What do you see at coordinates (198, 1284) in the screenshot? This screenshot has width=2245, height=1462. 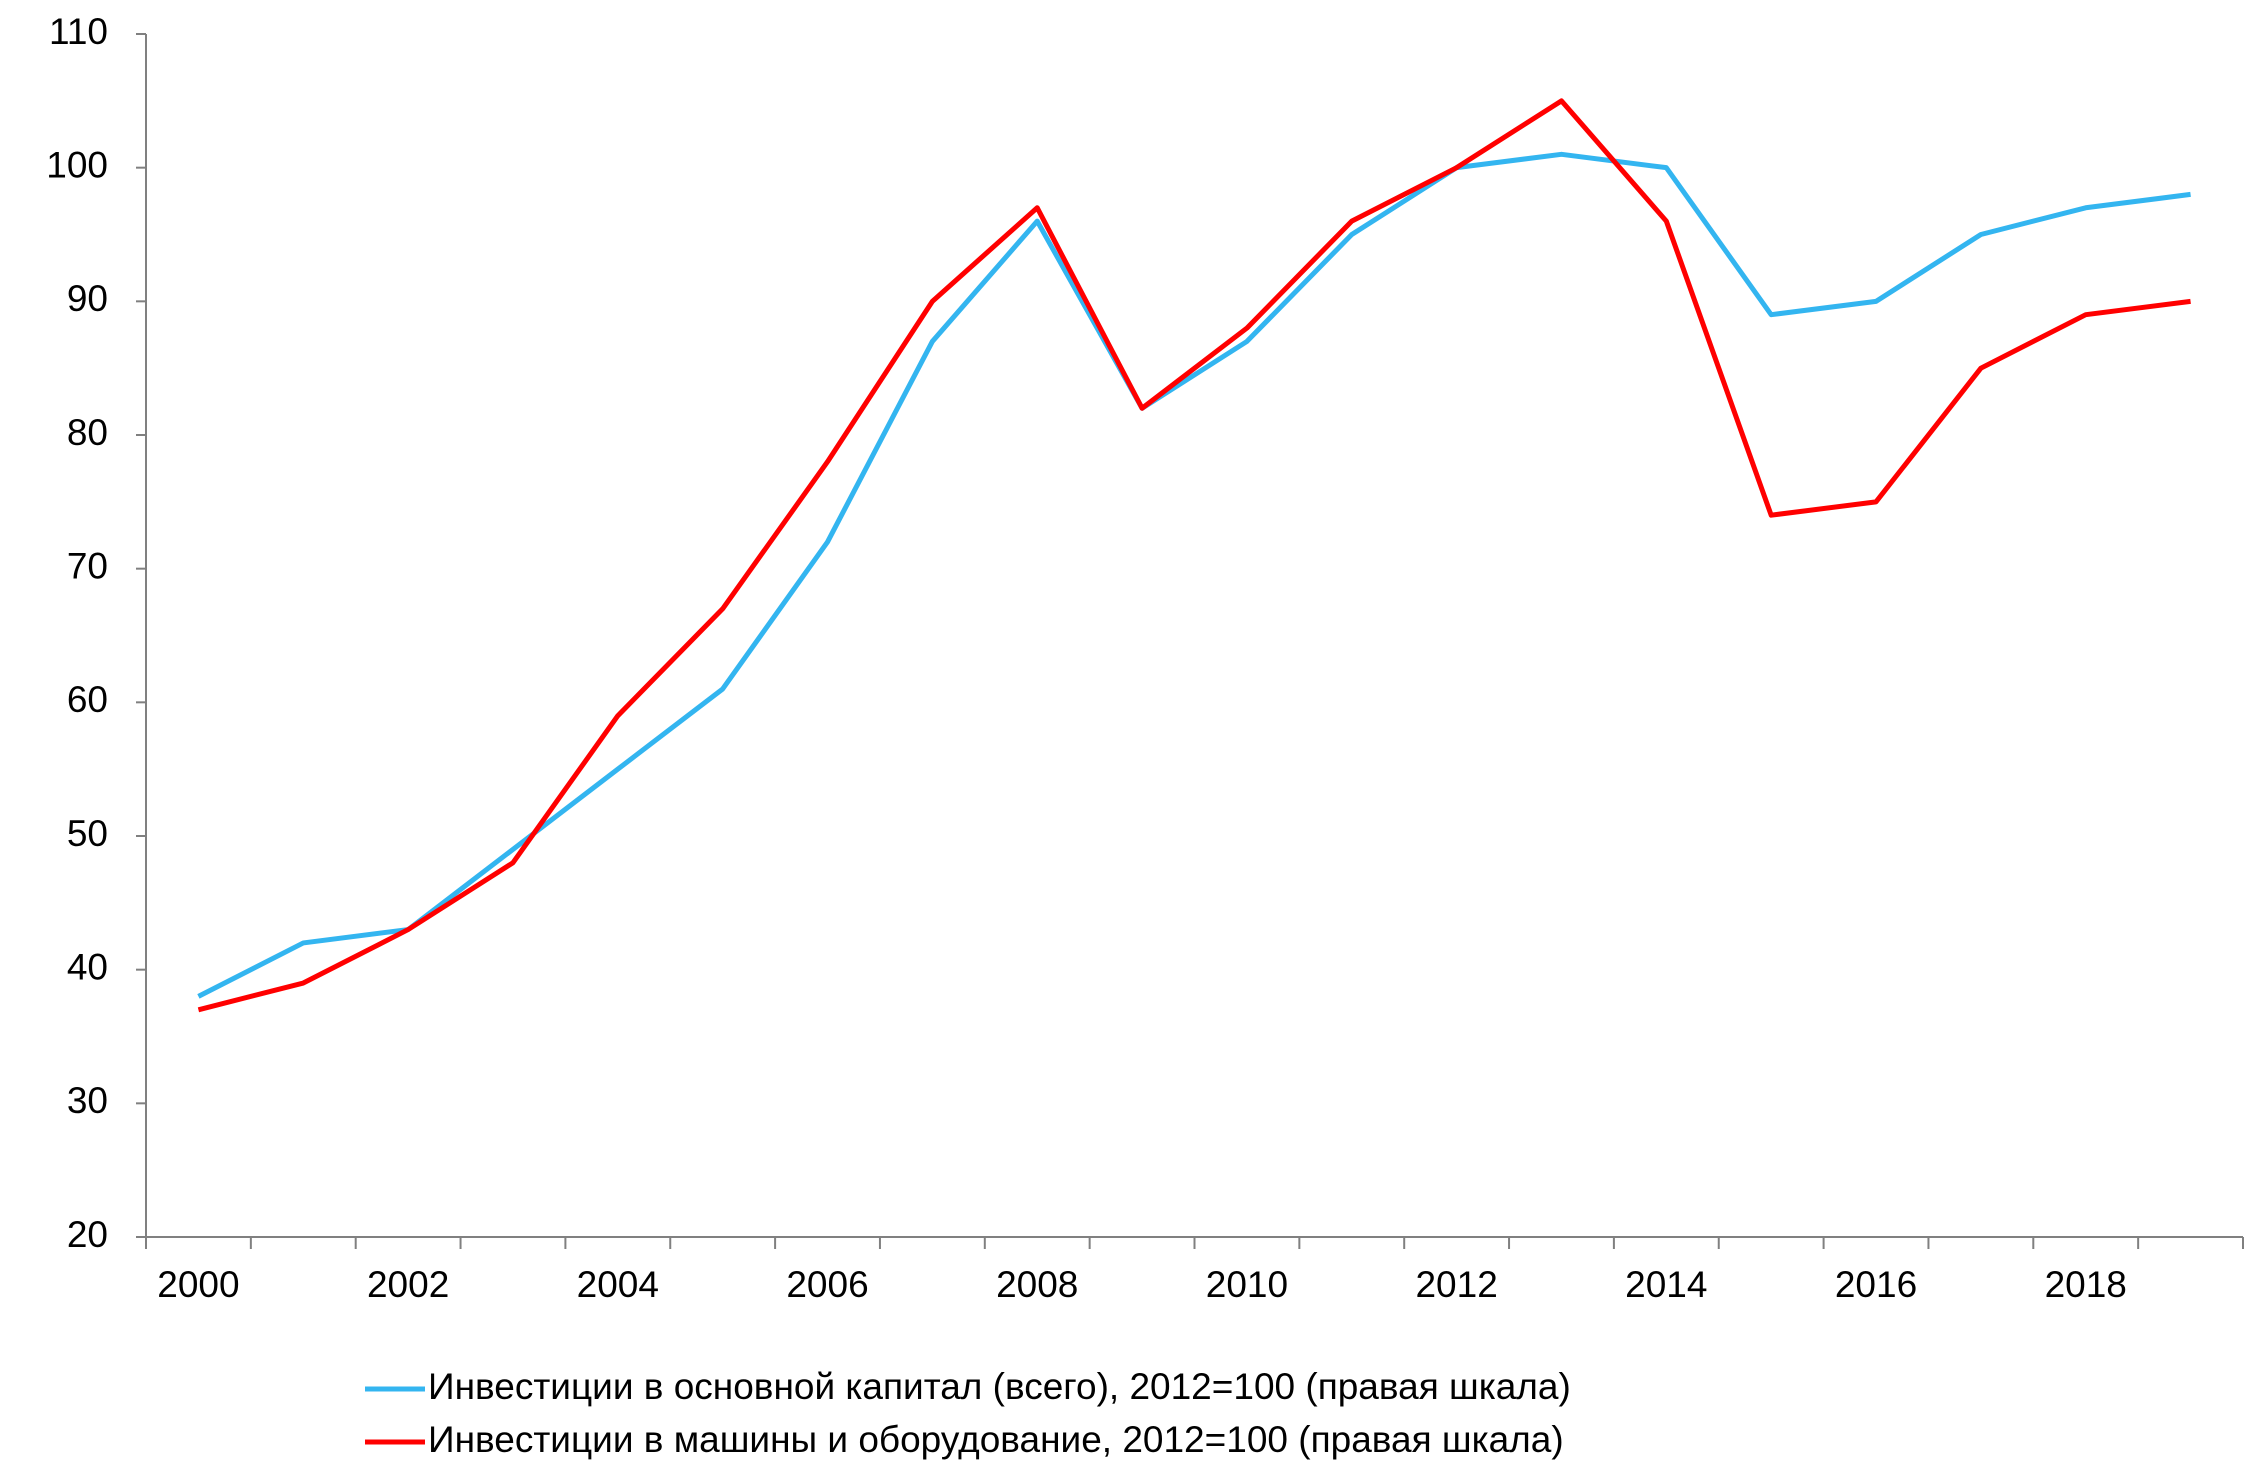 I see `x-tick-label: 2000` at bounding box center [198, 1284].